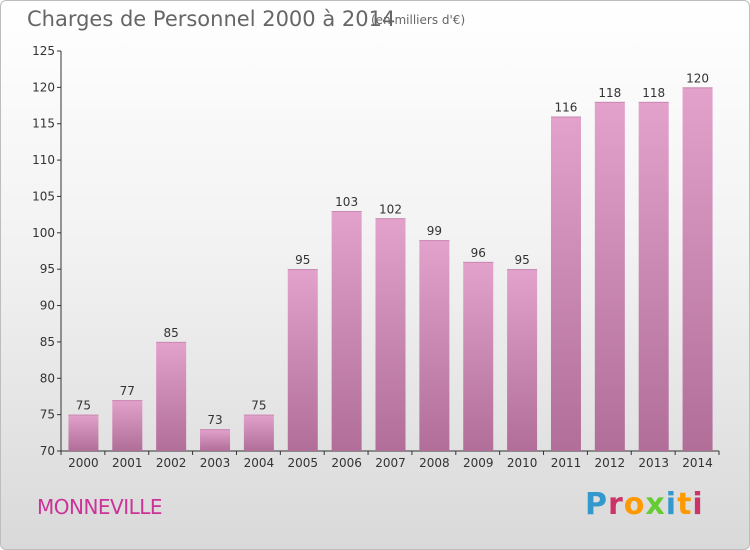  I want to click on data-label-2007: 102, so click(390, 209).